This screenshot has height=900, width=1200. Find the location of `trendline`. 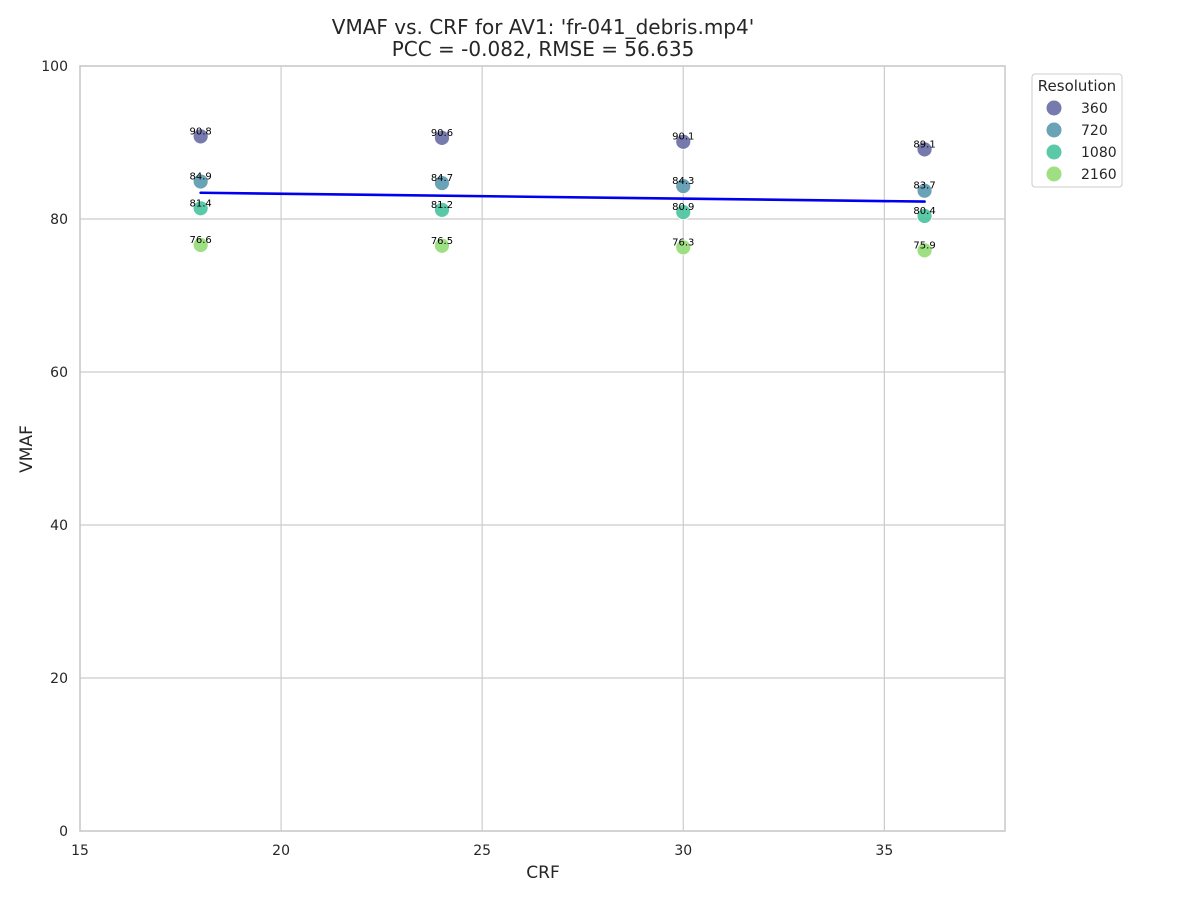

trendline is located at coordinates (562, 197).